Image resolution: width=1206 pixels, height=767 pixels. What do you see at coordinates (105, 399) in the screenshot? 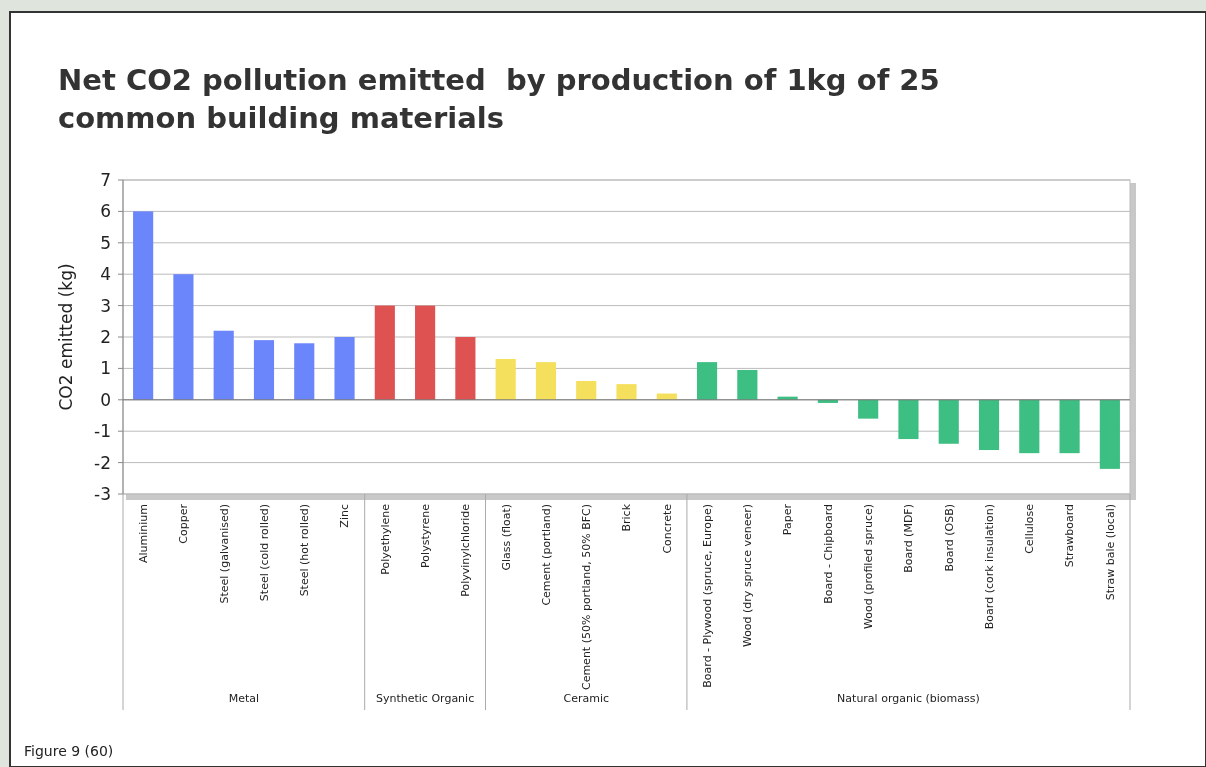
I see `y-tick-label: 0` at bounding box center [105, 399].